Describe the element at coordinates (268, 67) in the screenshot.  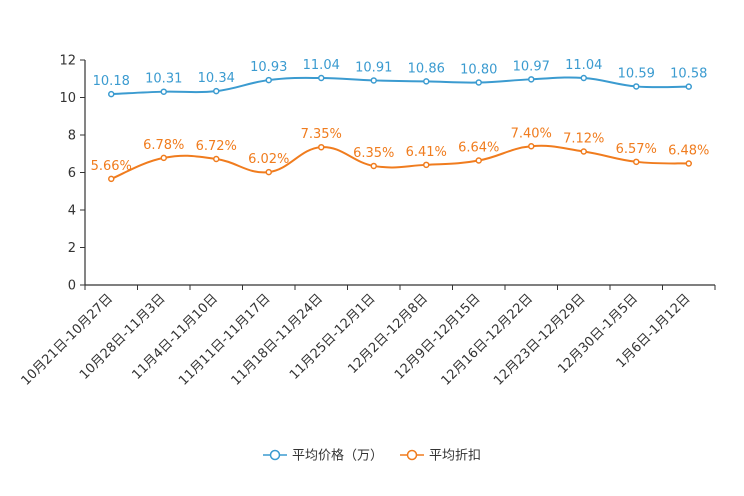
I see `data-label: 10.93` at that location.